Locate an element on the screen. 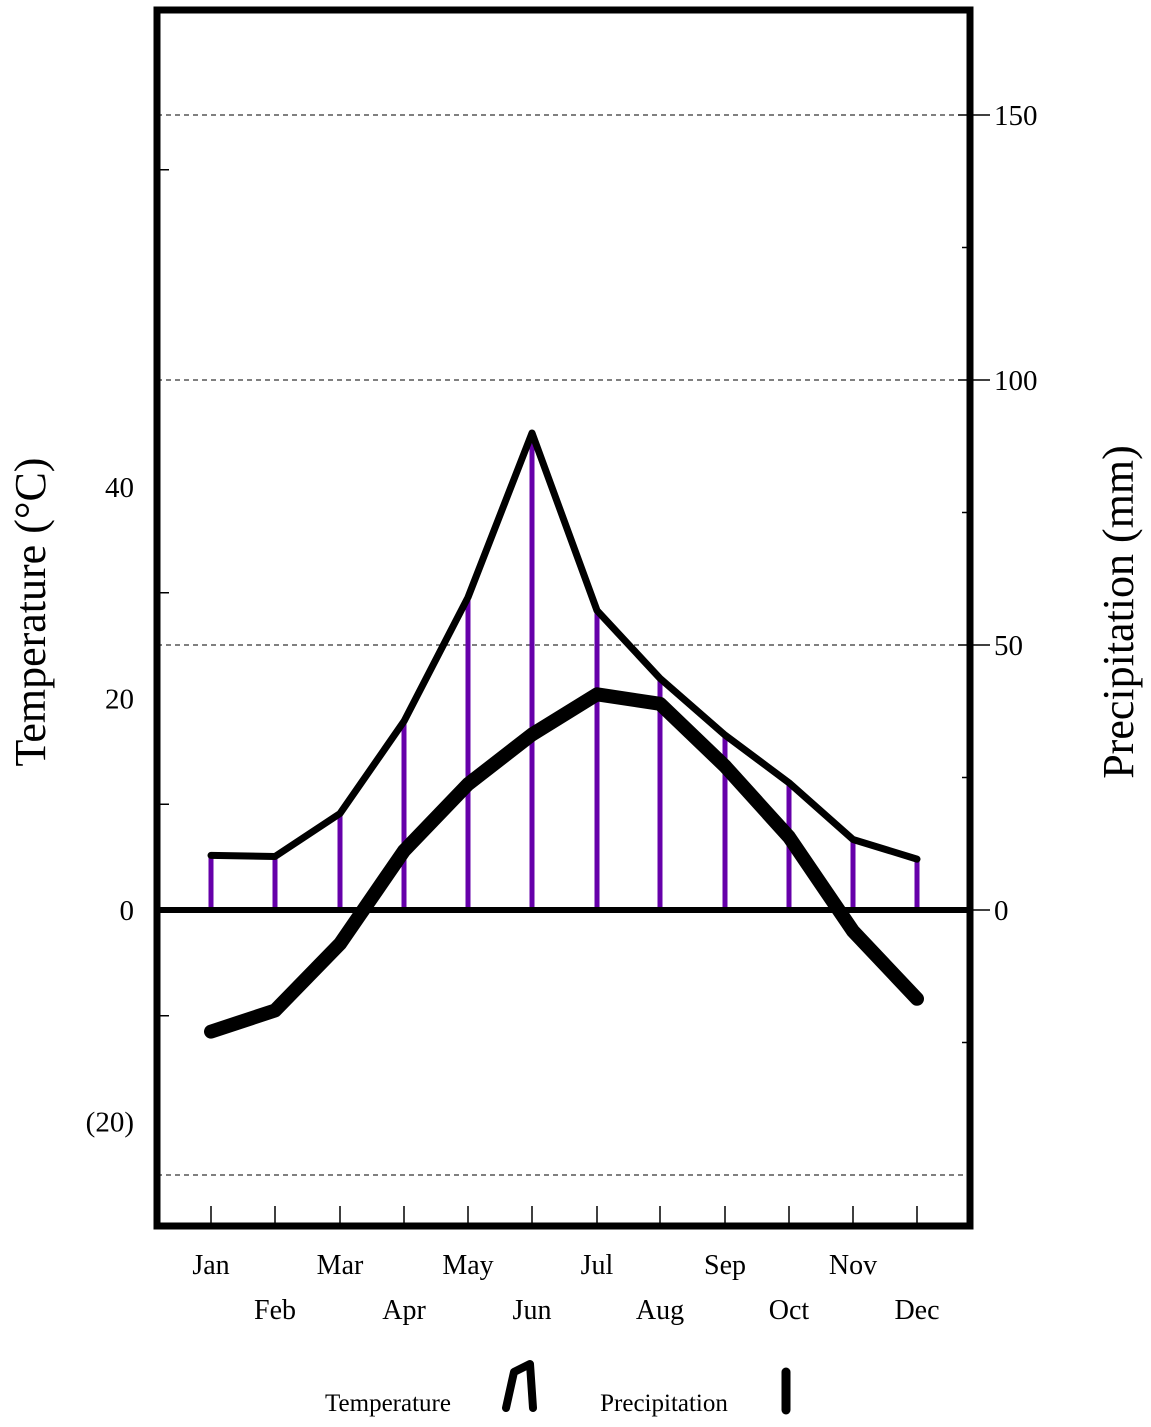  right-tick-label: 150 is located at coordinates (1016, 116).